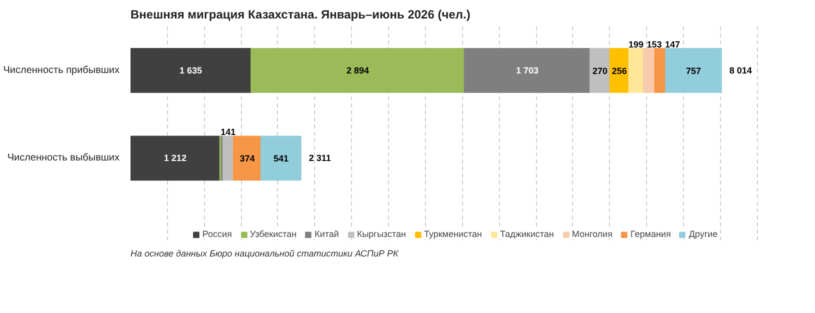 The height and width of the screenshot is (313, 815). I want to click on legend-label: Германия, so click(650, 234).